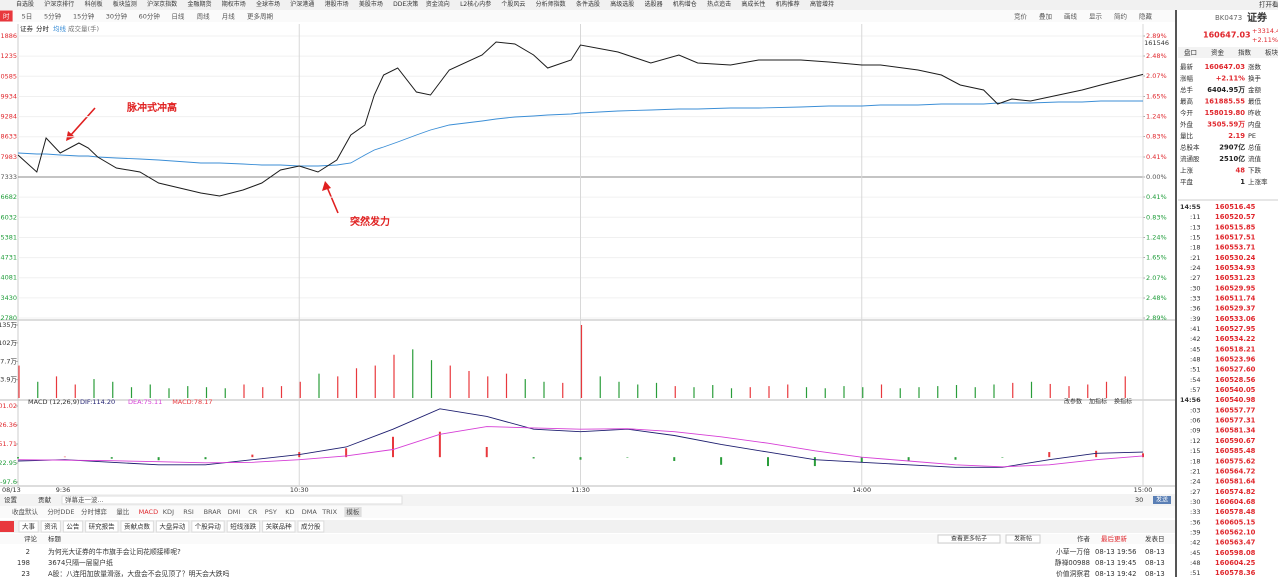  Describe the element at coordinates (162, 4) in the screenshot. I see `menu-item: 沪深京指数` at that location.